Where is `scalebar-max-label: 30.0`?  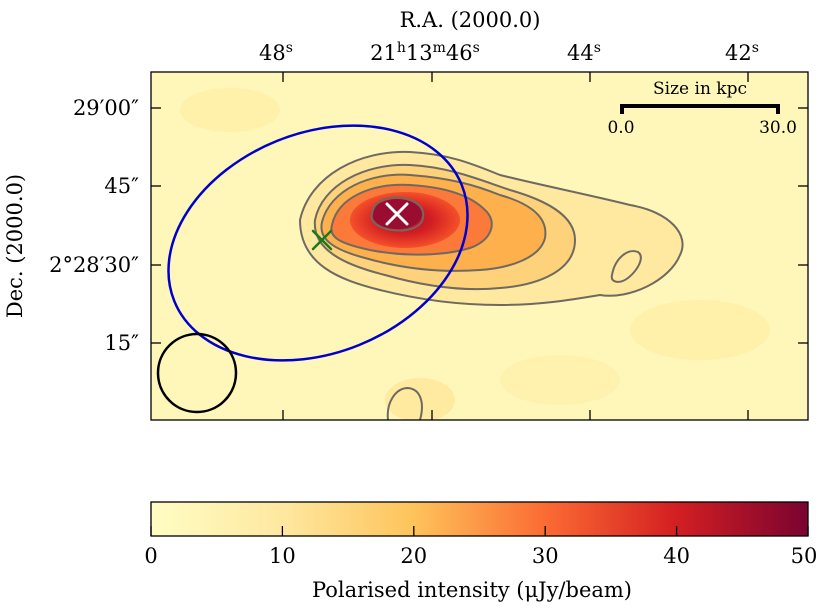 scalebar-max-label: 30.0 is located at coordinates (778, 128).